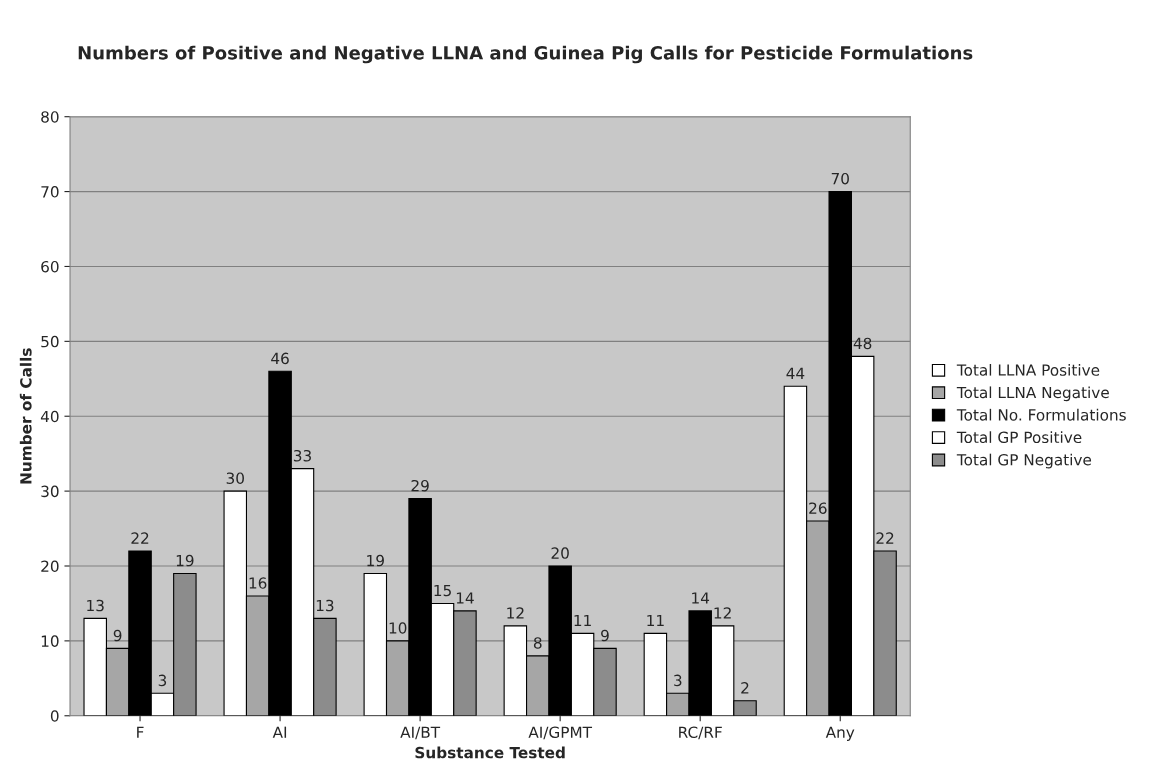 The height and width of the screenshot is (778, 1167). I want to click on x-tick-label: RC/RF, so click(700, 733).